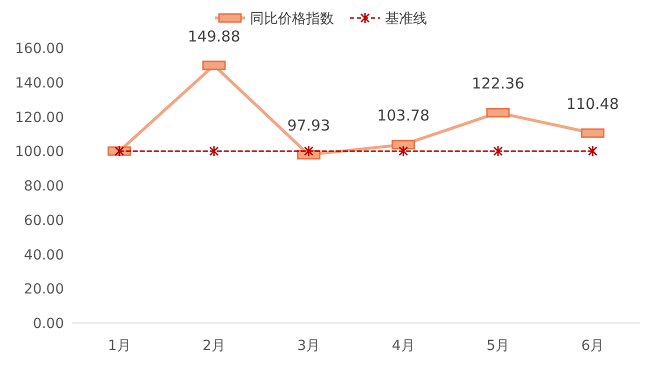 The width and height of the screenshot is (654, 366). I want to click on y-tick-label: 80.00, so click(44, 186).